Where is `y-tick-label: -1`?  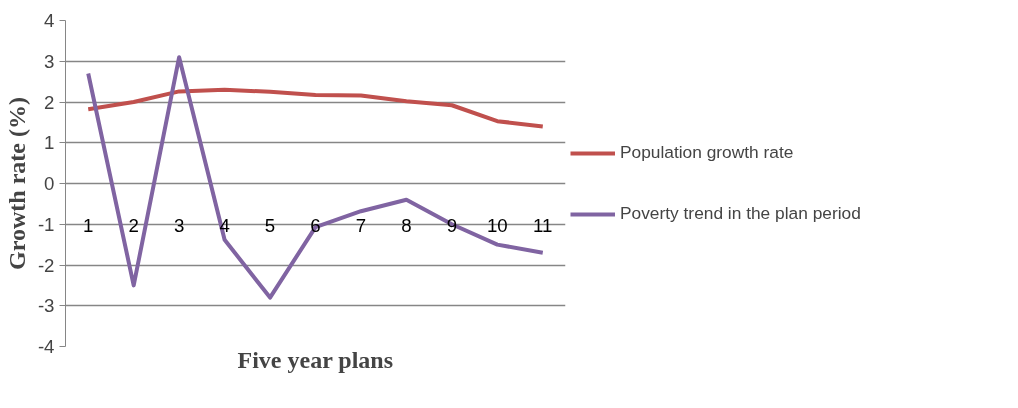 y-tick-label: -1 is located at coordinates (46, 224).